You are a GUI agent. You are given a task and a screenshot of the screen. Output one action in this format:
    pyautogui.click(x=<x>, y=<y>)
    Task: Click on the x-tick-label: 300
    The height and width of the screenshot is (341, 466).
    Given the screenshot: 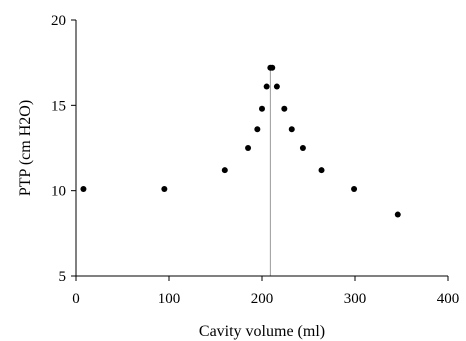 What is the action you would take?
    pyautogui.click(x=355, y=299)
    